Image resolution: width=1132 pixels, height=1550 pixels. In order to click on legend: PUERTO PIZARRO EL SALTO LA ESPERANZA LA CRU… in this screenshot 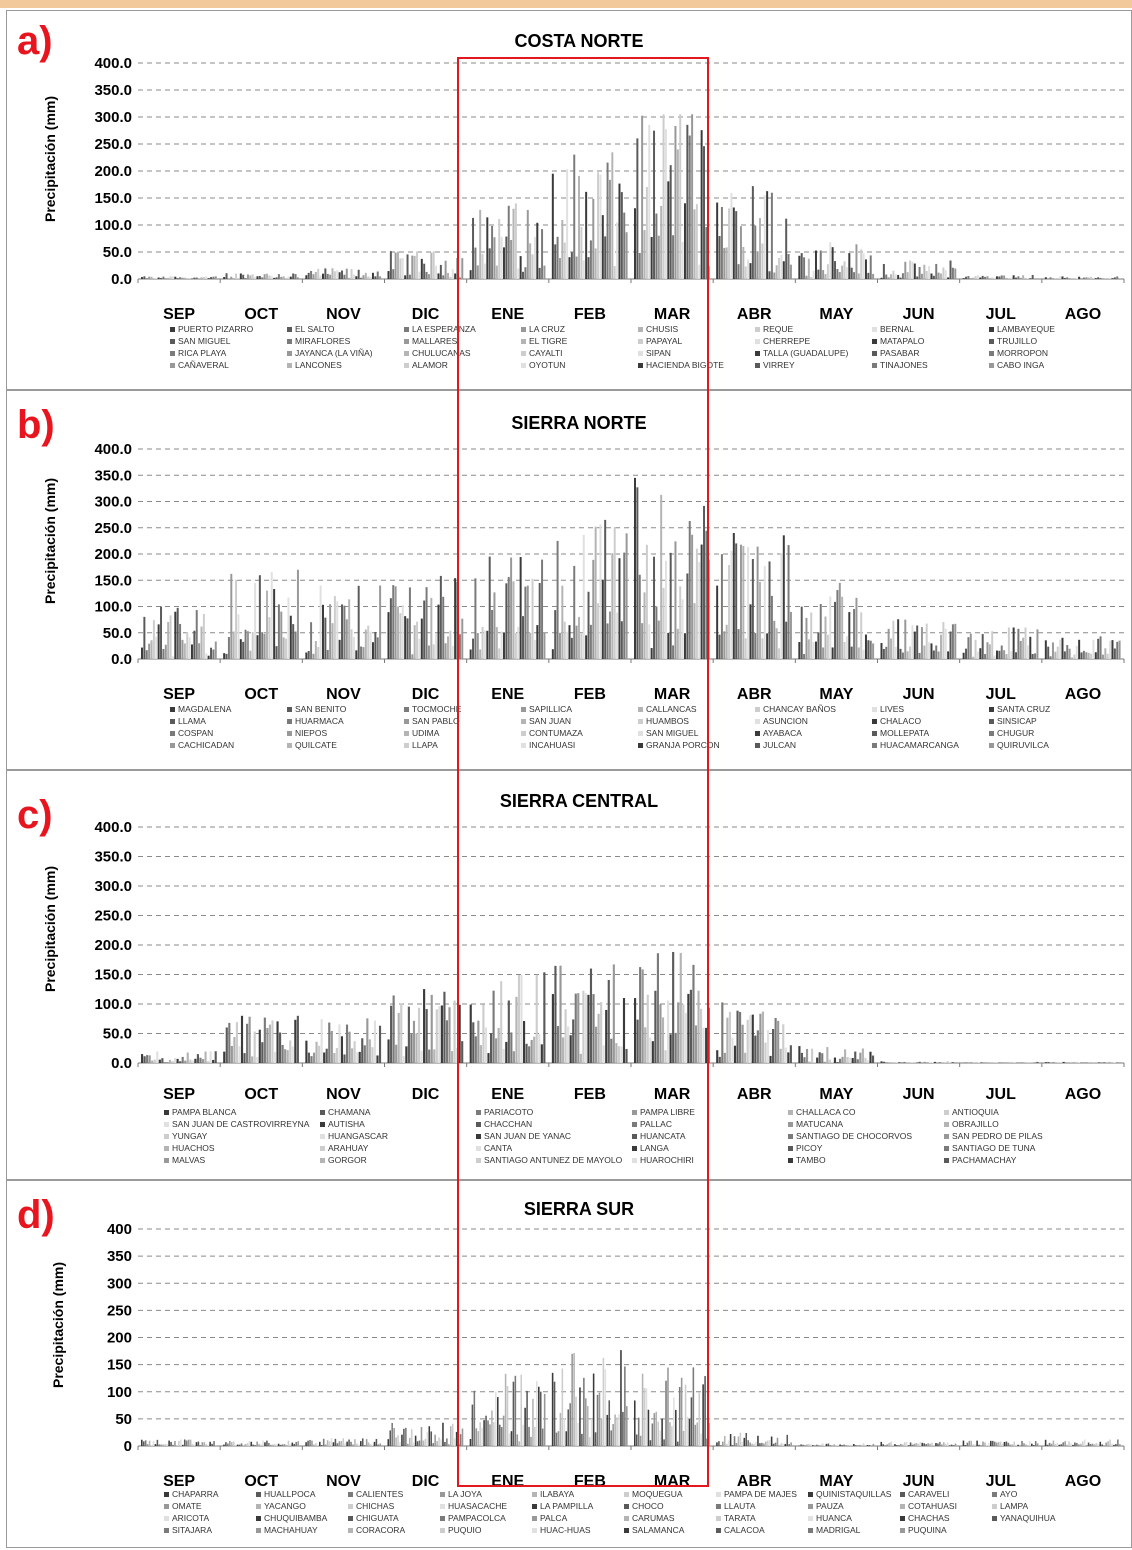, I will do `click(638, 347)`.